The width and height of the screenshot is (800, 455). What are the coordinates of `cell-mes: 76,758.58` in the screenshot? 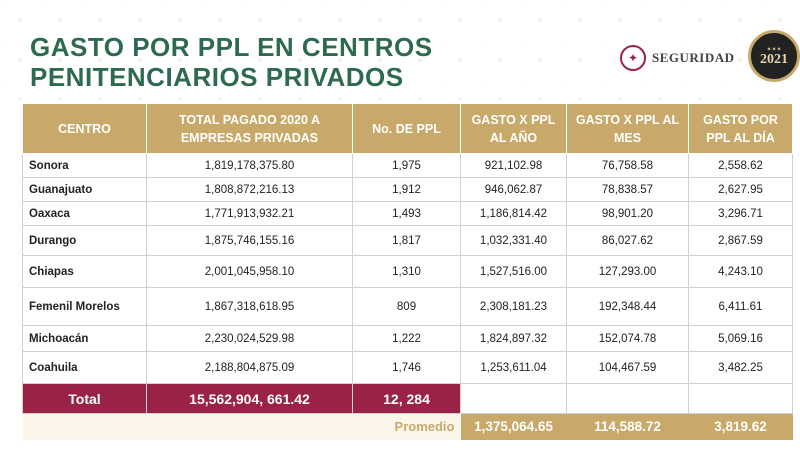 It's located at (627, 165).